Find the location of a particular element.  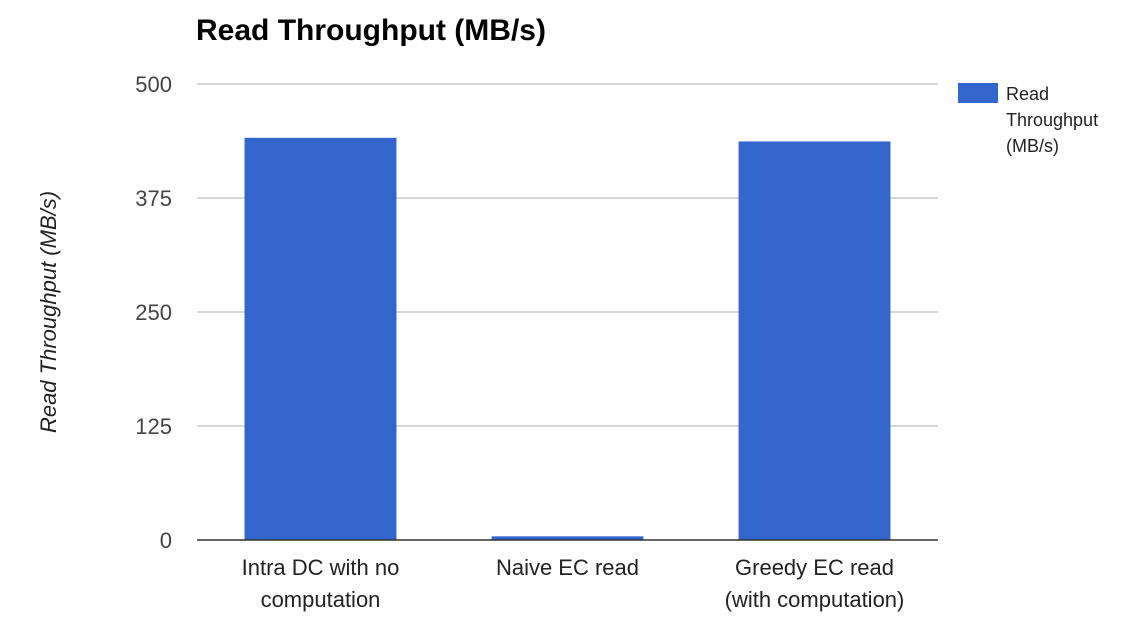

y-axis-label: Read Throughput (MB/s) is located at coordinates (48, 312).